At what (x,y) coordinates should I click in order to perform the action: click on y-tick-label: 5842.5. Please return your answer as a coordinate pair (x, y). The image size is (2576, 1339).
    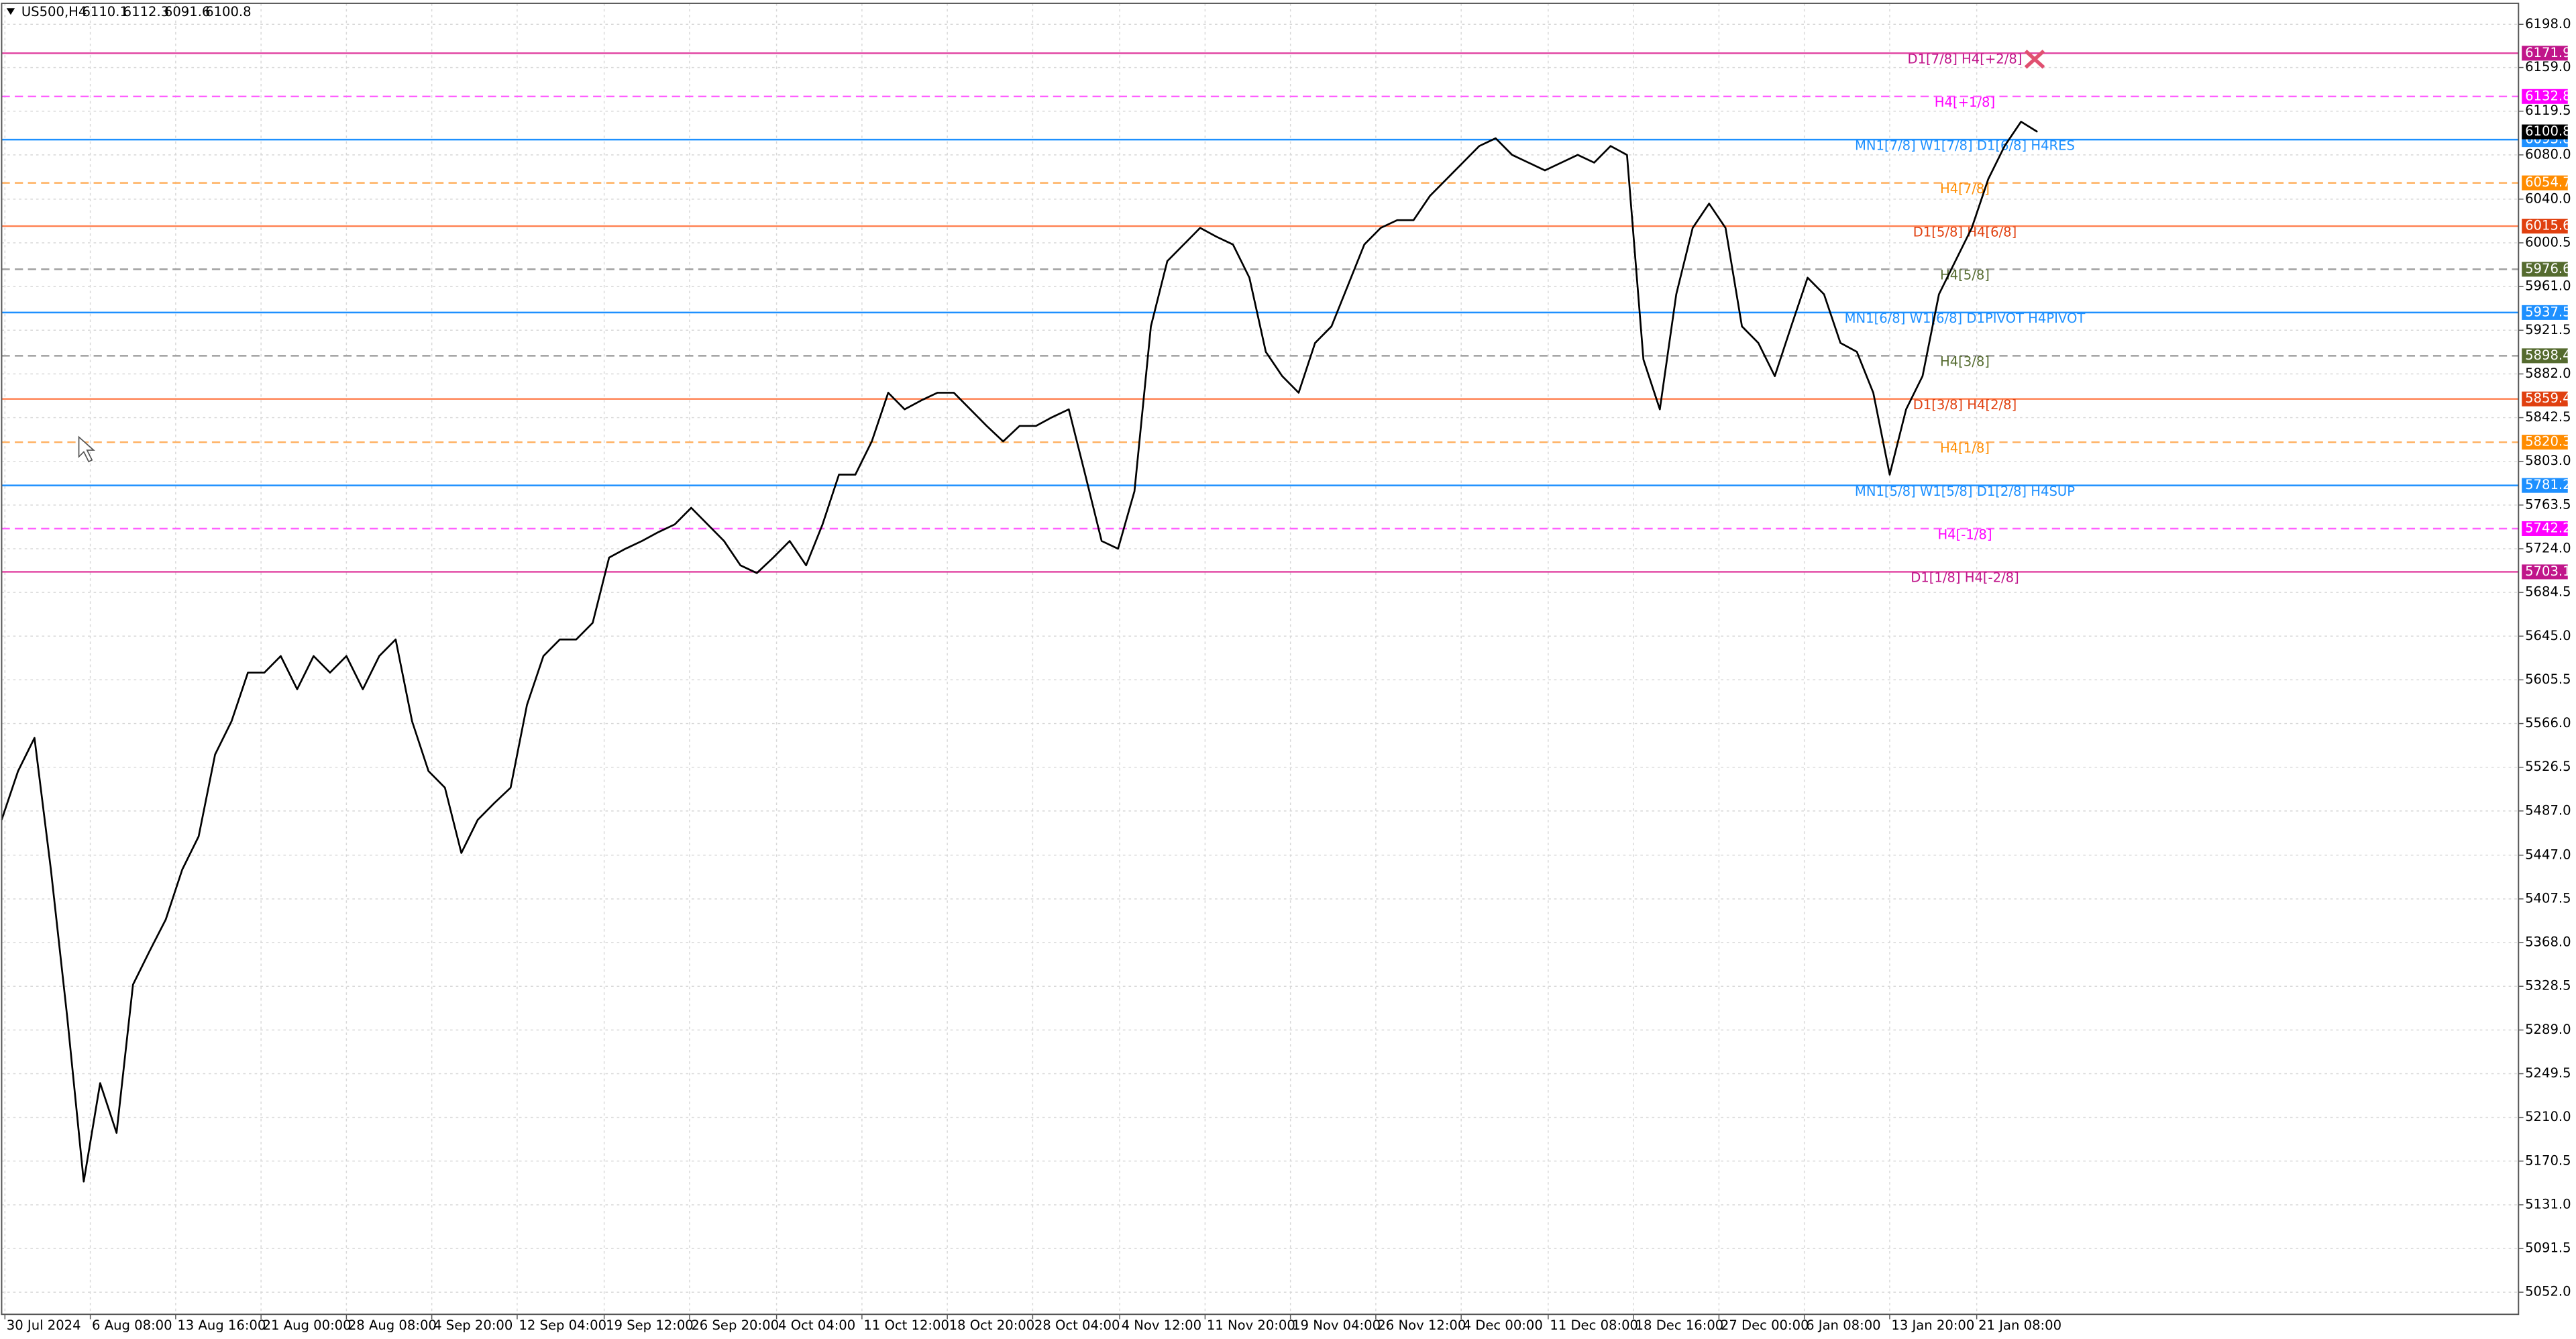
    Looking at the image, I should click on (2548, 417).